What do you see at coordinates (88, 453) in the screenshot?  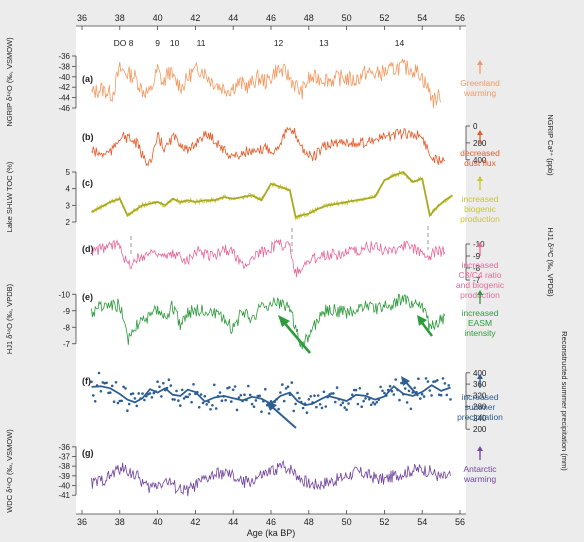 I see `panel-g-tag: (g)` at bounding box center [88, 453].